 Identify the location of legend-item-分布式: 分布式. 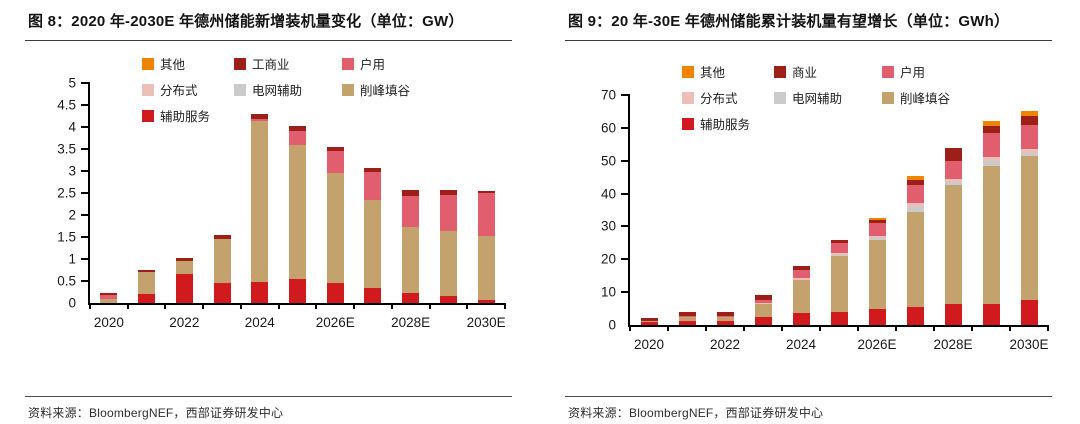
(728, 97).